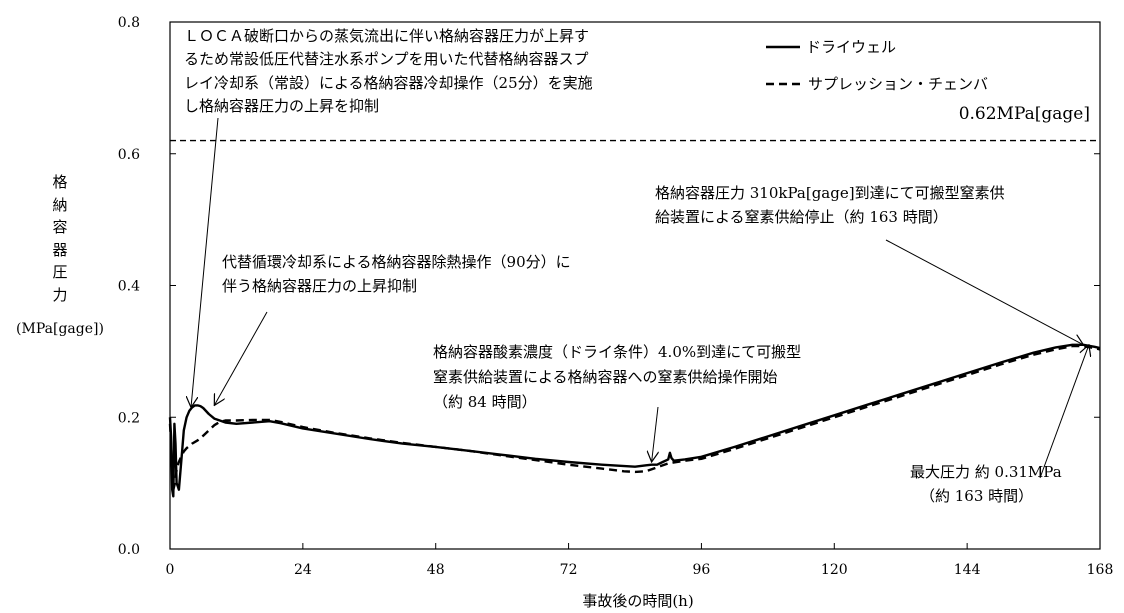 The width and height of the screenshot is (1124, 613). What do you see at coordinates (241, 358) in the screenshot?
I see `annotation-cooling-arrow` at bounding box center [241, 358].